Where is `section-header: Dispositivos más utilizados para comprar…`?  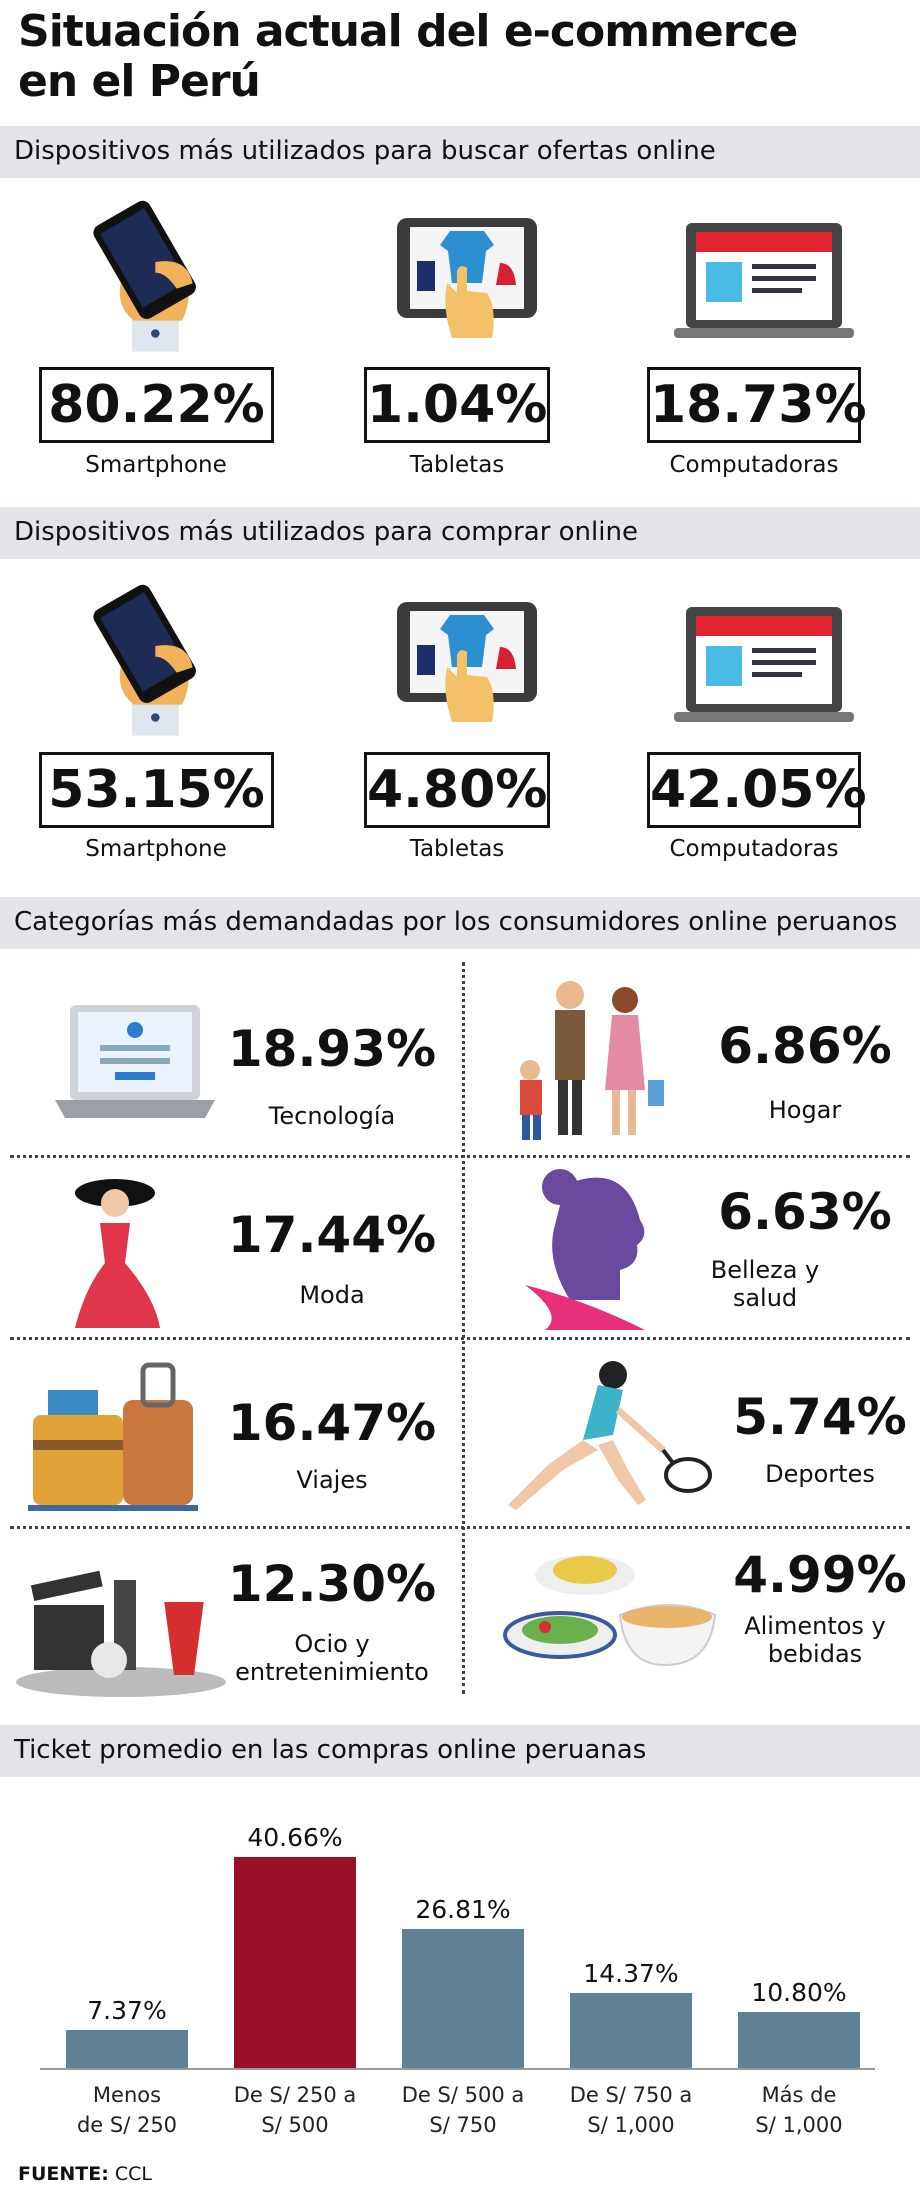
section-header: Dispositivos más utilizados para comprar… is located at coordinates (460, 533).